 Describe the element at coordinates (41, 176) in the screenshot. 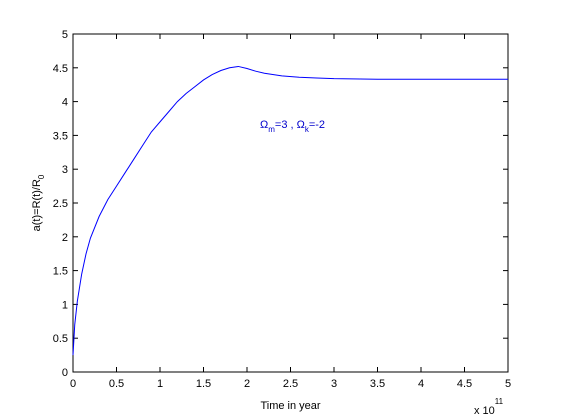

I see `y-label-sub: 0` at that location.